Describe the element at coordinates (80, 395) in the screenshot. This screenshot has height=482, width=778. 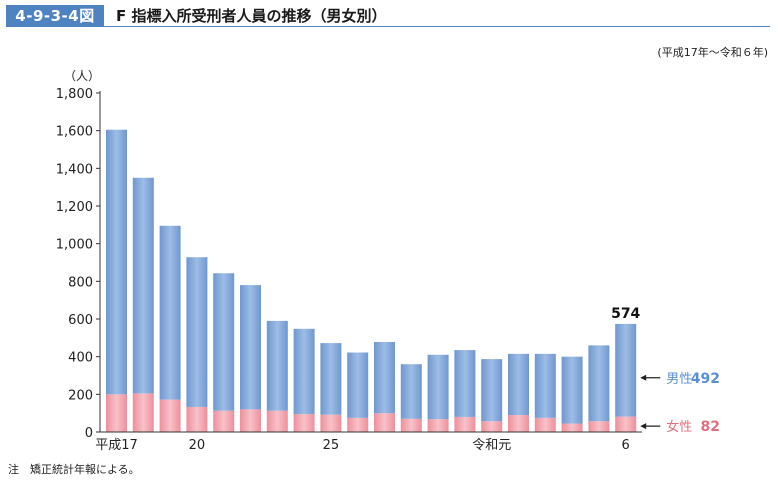
I see `y-tick-label: 200` at that location.